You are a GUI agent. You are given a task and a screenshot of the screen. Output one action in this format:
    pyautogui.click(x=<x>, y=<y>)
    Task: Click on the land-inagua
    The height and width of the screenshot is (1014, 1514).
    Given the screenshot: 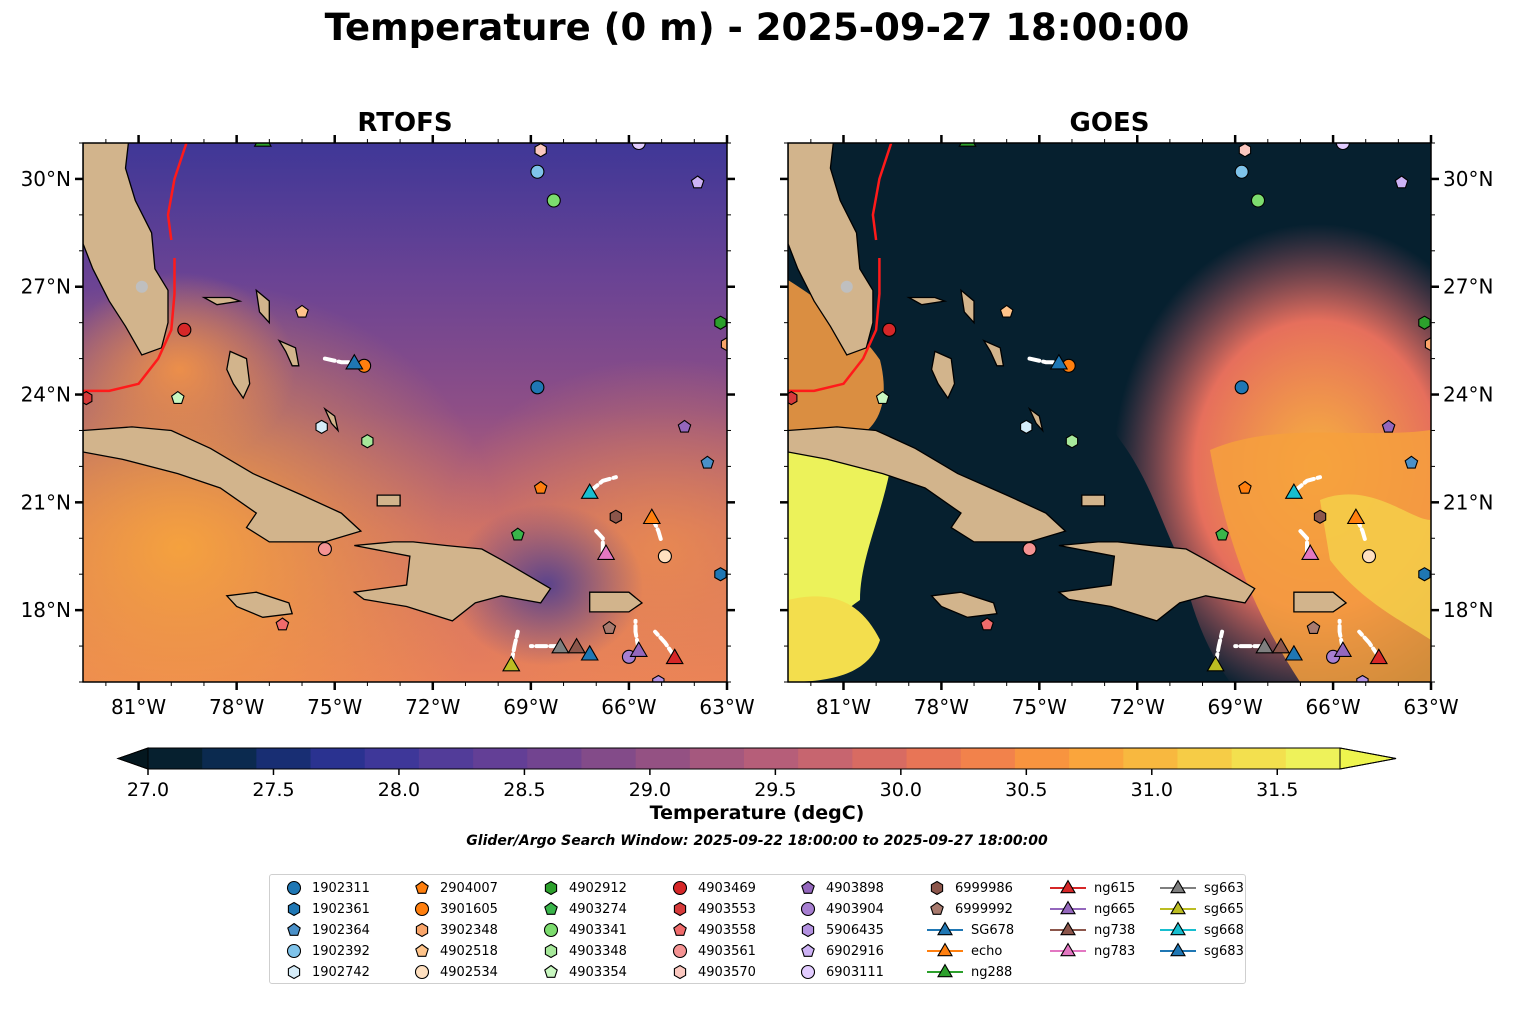 What is the action you would take?
    pyautogui.click(x=1093, y=500)
    